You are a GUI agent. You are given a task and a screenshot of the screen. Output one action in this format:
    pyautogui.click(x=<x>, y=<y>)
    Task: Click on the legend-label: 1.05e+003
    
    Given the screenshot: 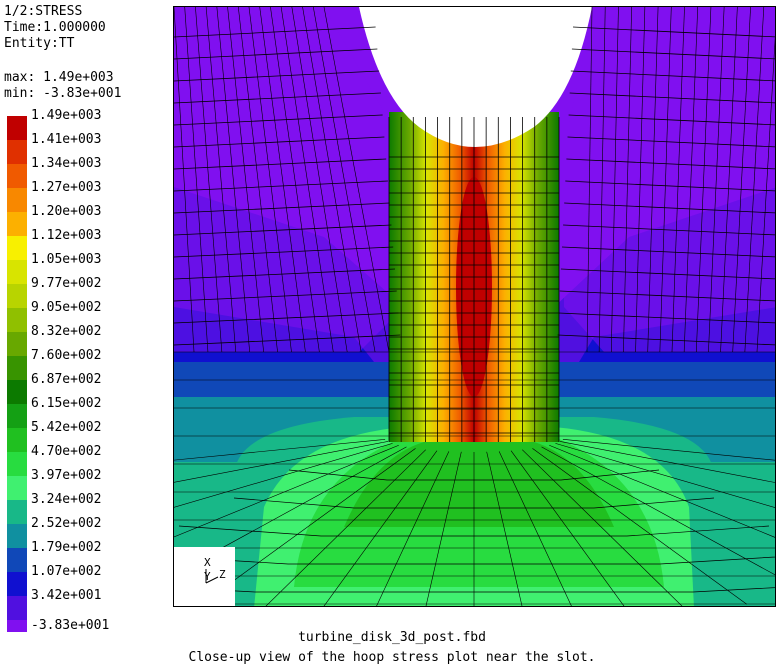 What is the action you would take?
    pyautogui.click(x=66, y=259)
    